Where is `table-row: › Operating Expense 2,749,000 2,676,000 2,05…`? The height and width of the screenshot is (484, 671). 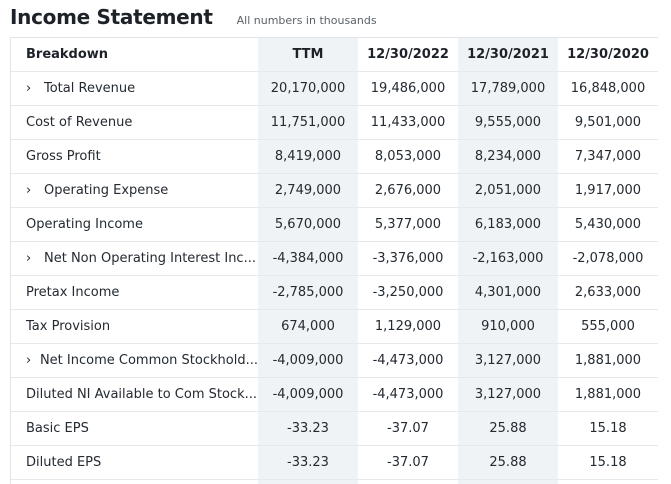
table-row: › Operating Expense 2,749,000 2,676,000 2,05… is located at coordinates (334, 191).